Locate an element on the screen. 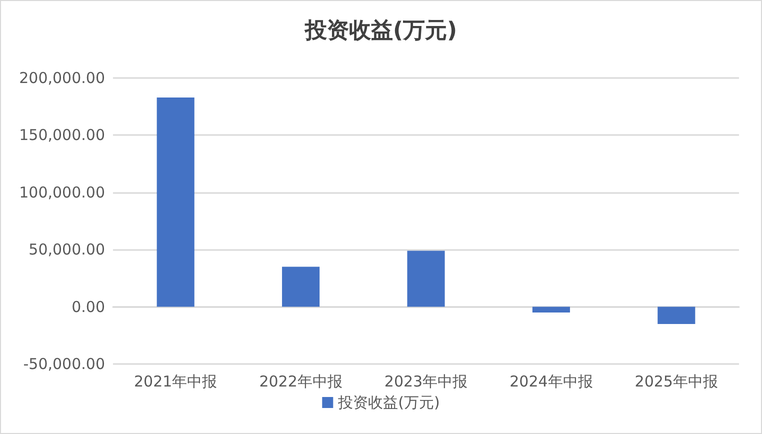  y-tick-label: 200,000.00 is located at coordinates (62, 78).